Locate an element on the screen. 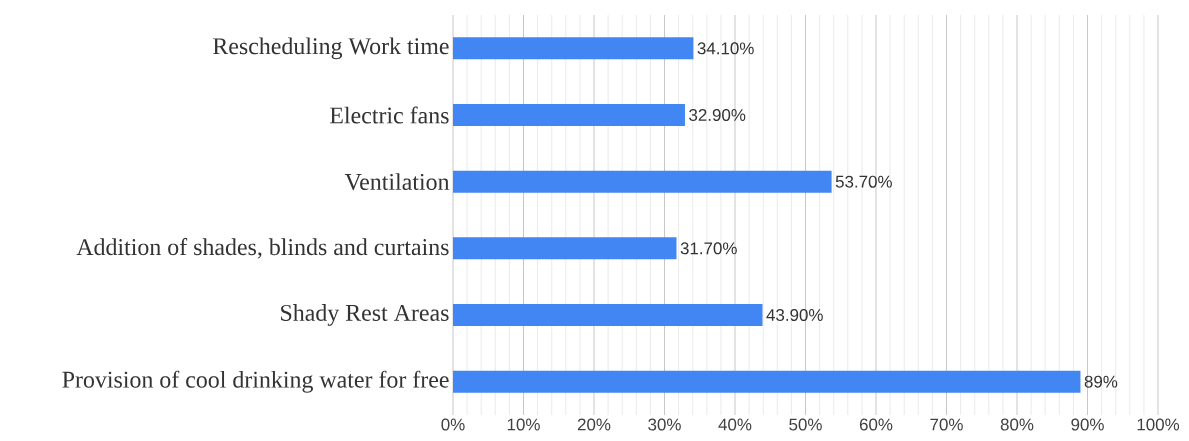  x-tick-label: 100% is located at coordinates (1158, 424).